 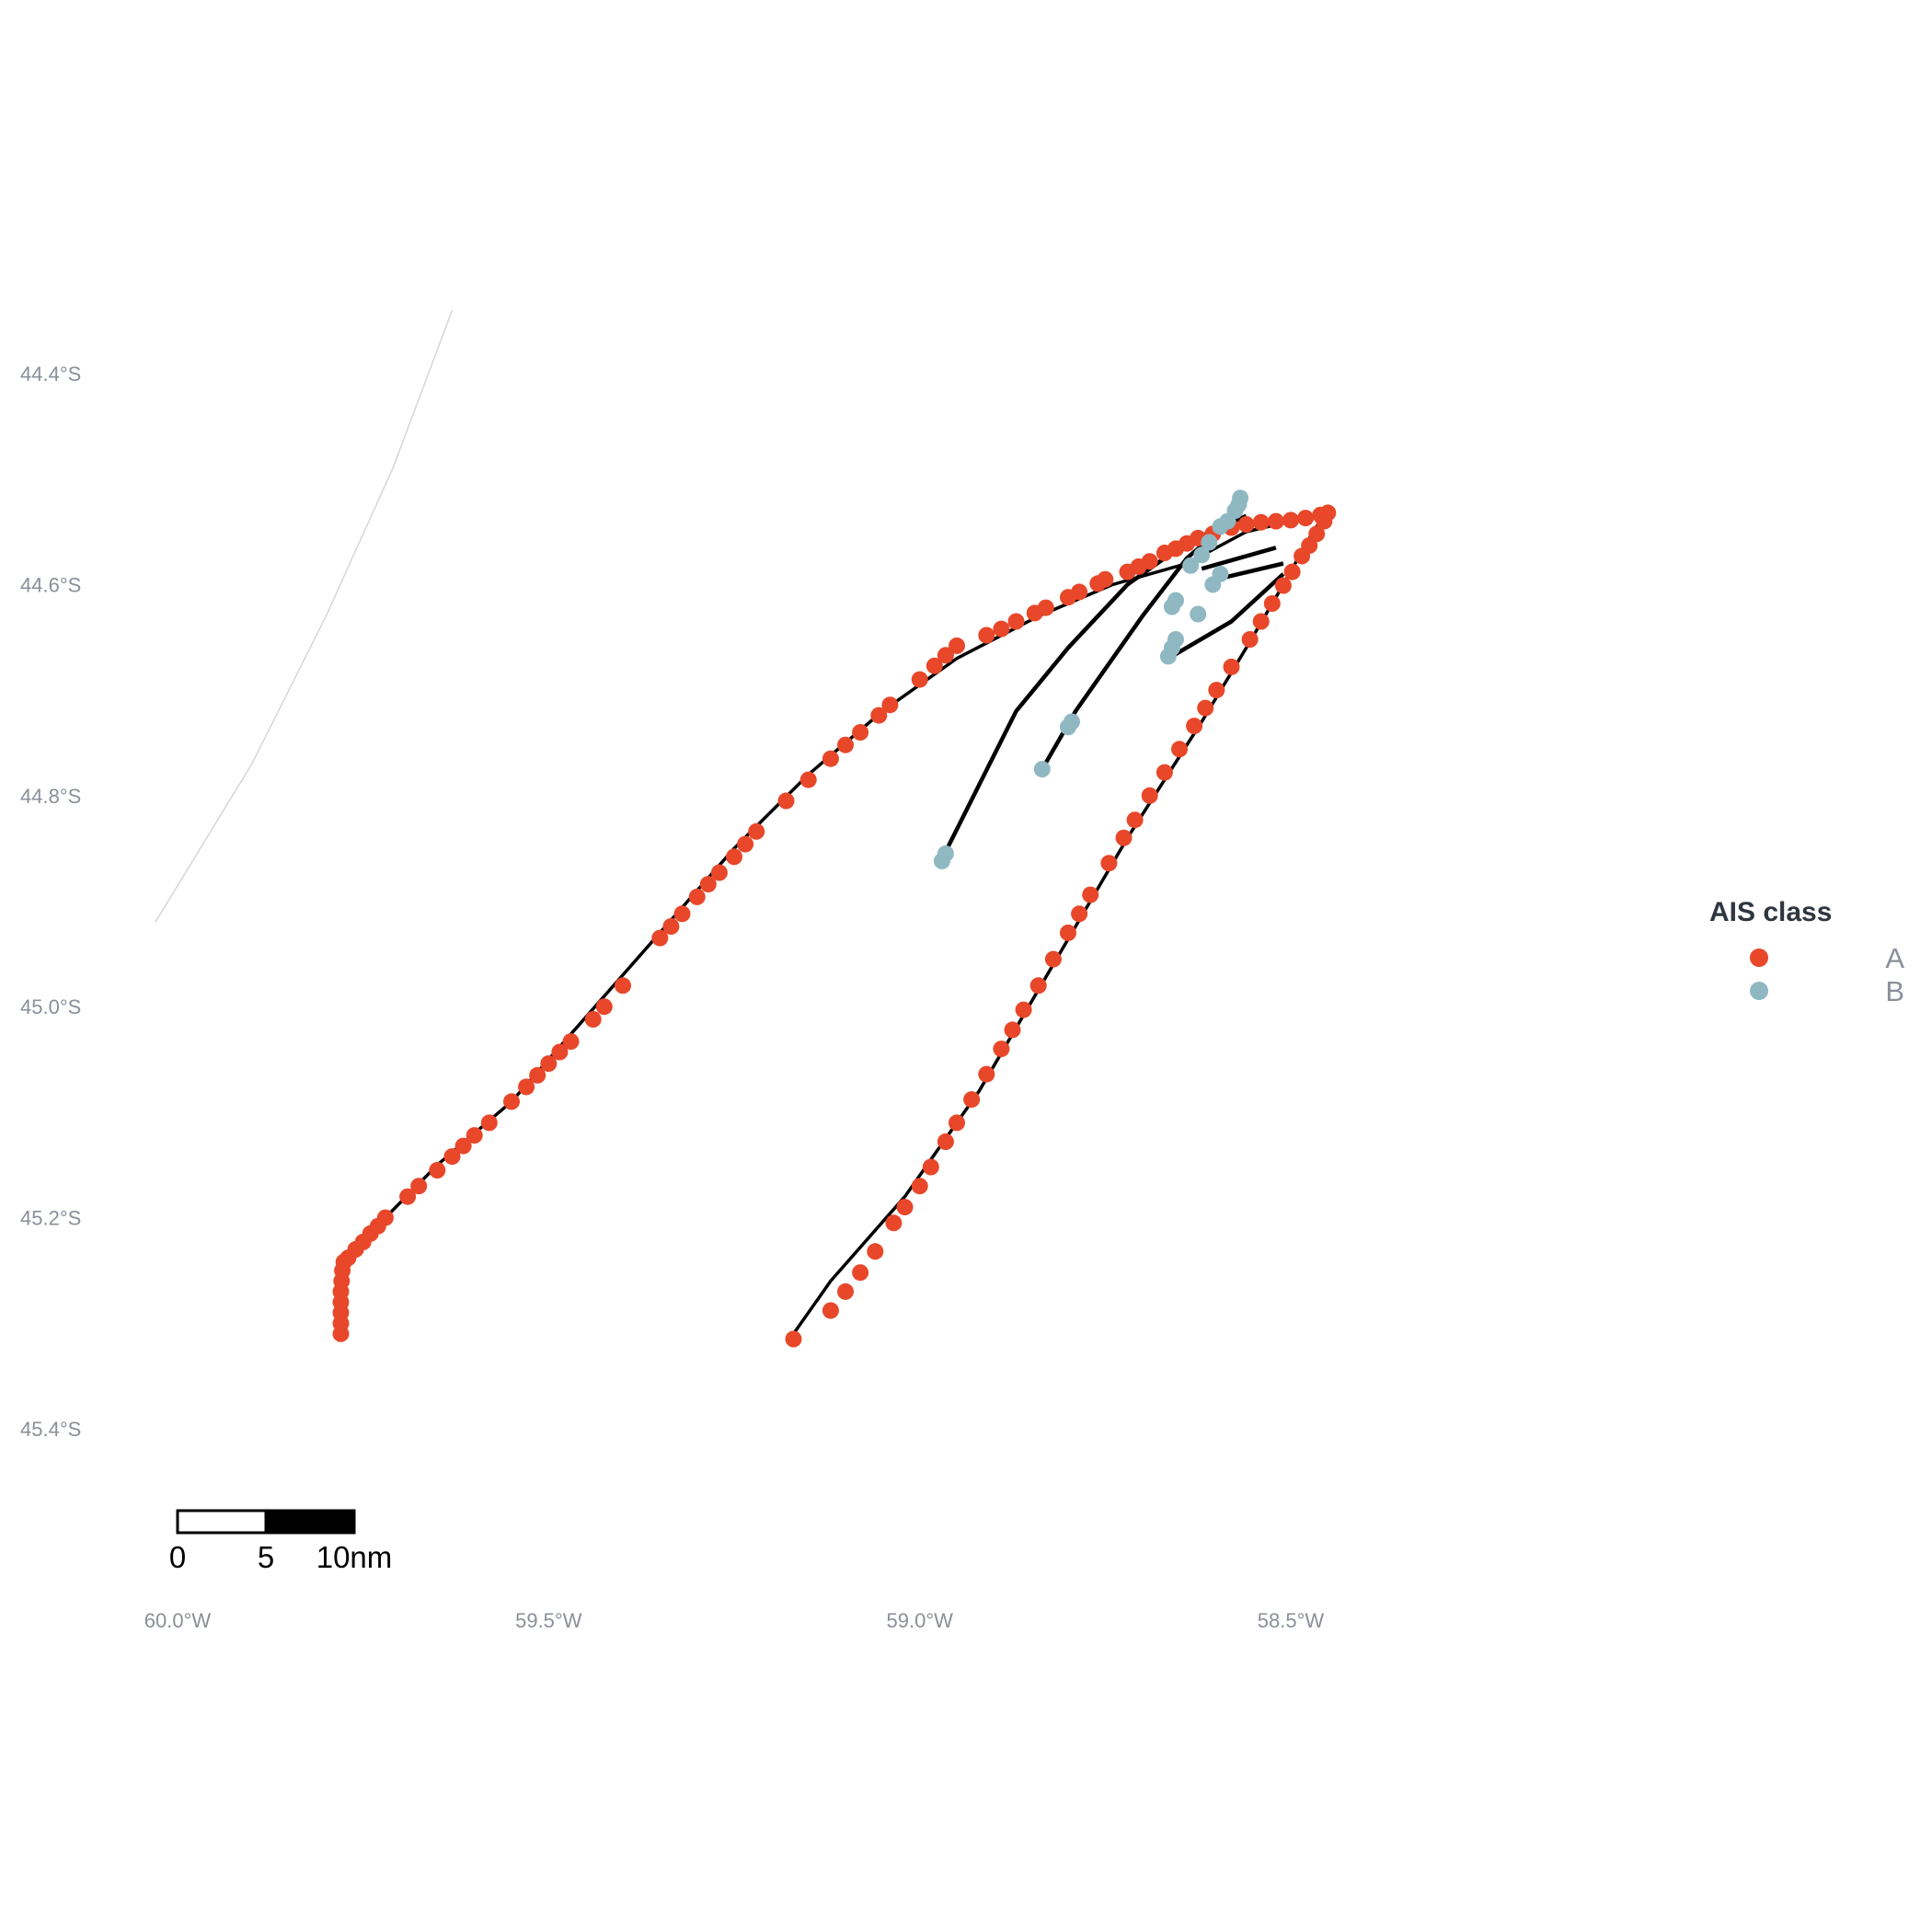 I want to click on x-tick-label: 60.0°W, so click(x=178, y=1620).